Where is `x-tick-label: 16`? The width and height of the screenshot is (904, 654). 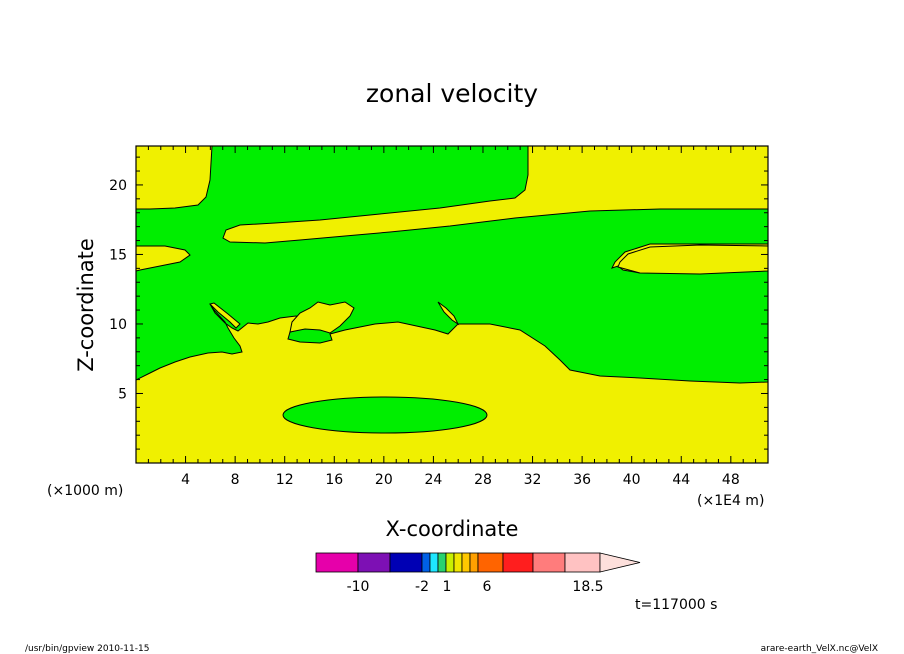 x-tick-label: 16 is located at coordinates (334, 480).